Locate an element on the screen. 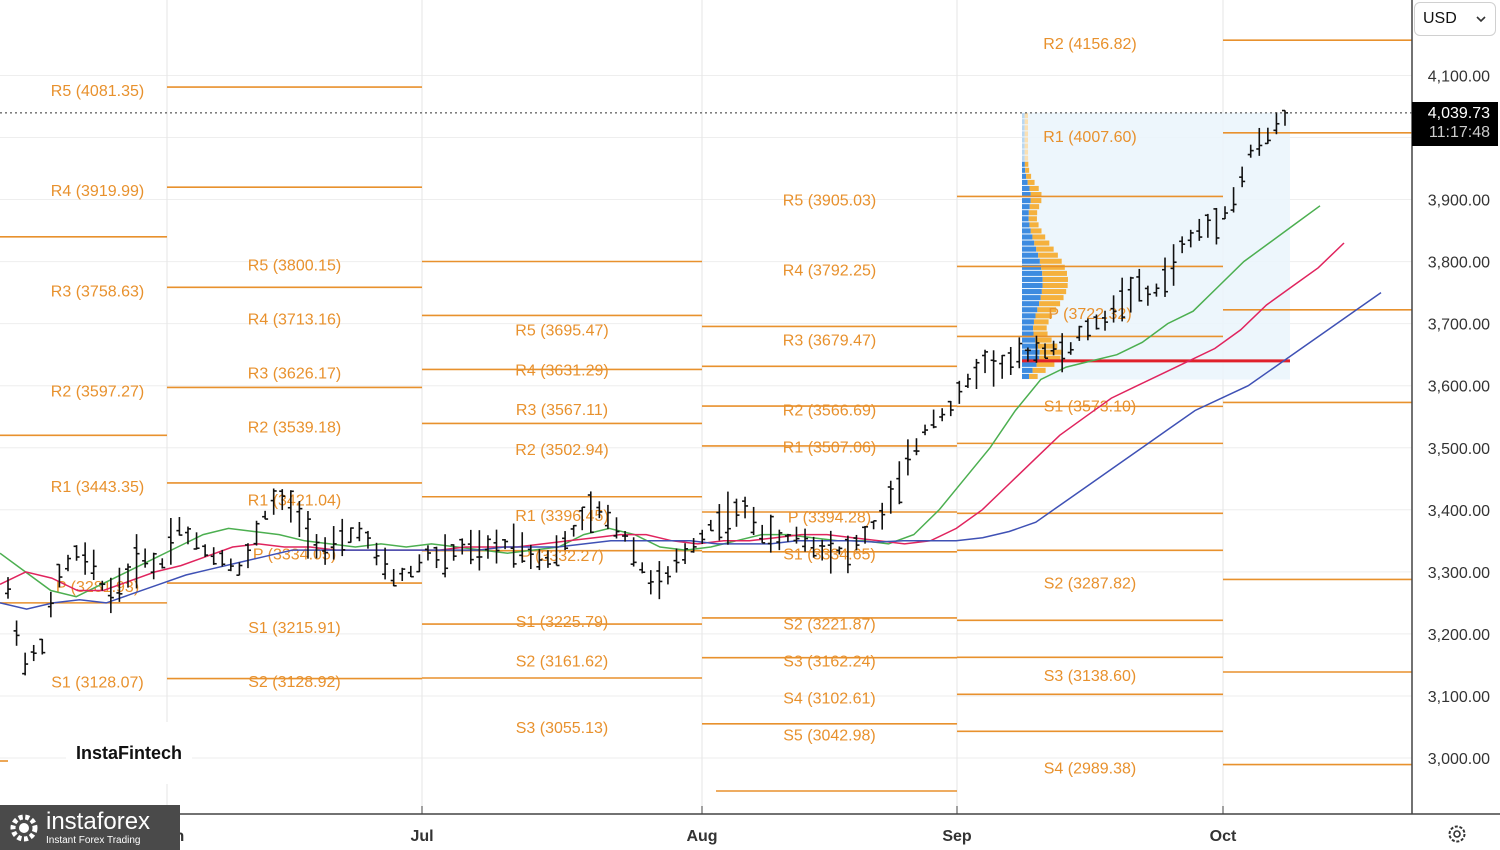 The image size is (1500, 850). pivot-label: R5 (3800.15) is located at coordinates (294, 266).